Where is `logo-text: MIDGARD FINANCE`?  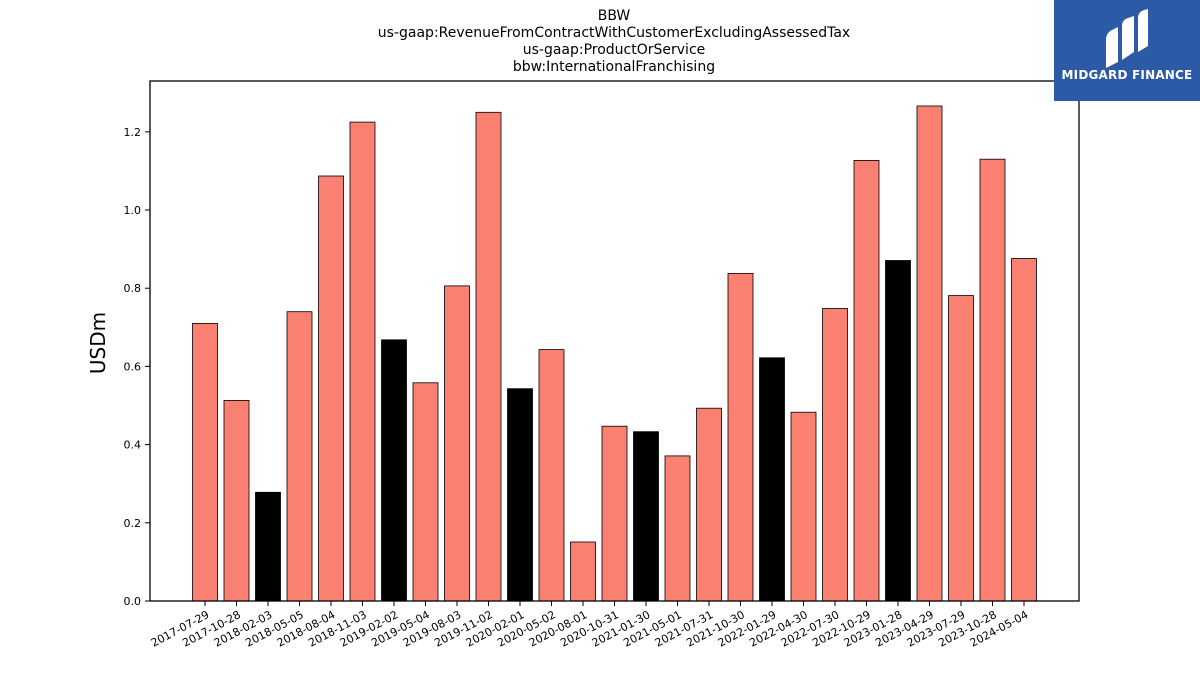
logo-text: MIDGARD FINANCE is located at coordinates (1127, 75).